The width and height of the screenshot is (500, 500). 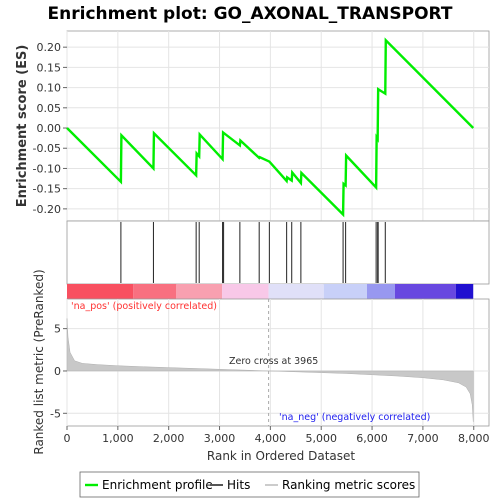 What do you see at coordinates (49, 108) in the screenshot?
I see `es-tick-label: 0.05` at bounding box center [49, 108].